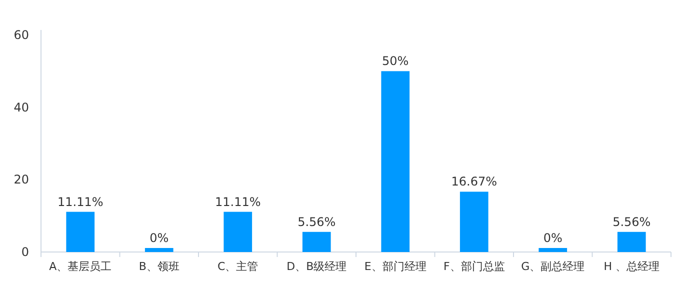 This screenshot has width=681, height=284. I want to click on y-tick-label: 0, so click(25, 252).